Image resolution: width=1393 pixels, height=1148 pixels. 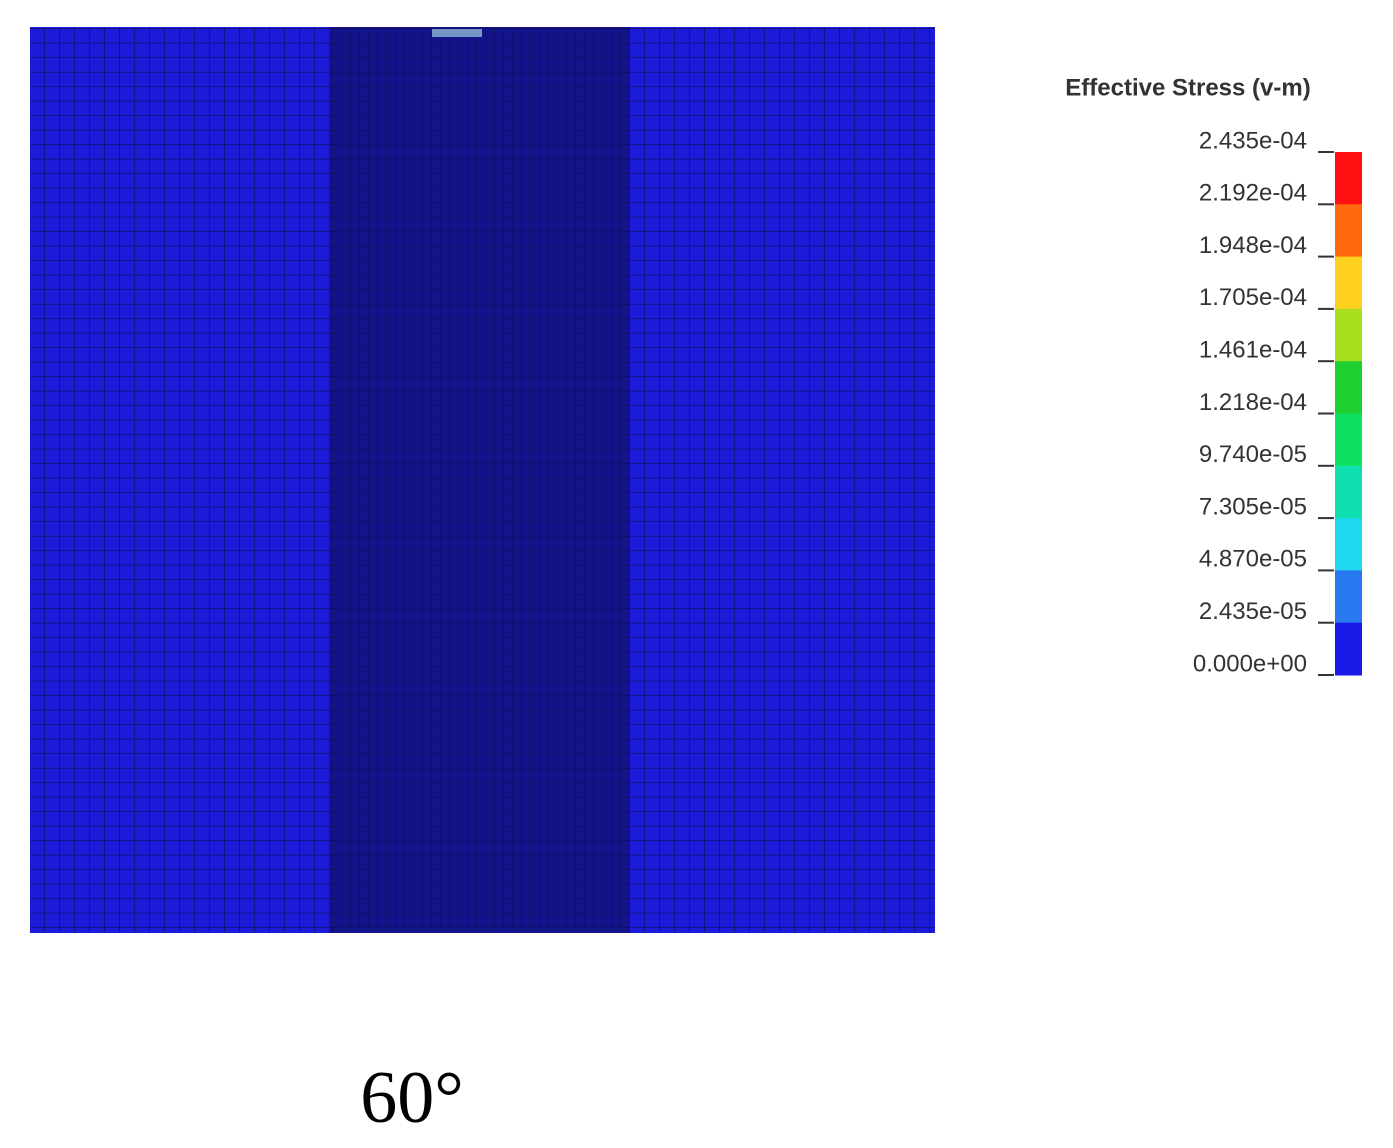 What do you see at coordinates (1253, 454) in the screenshot?
I see `legend-label: 9.740e-05` at bounding box center [1253, 454].